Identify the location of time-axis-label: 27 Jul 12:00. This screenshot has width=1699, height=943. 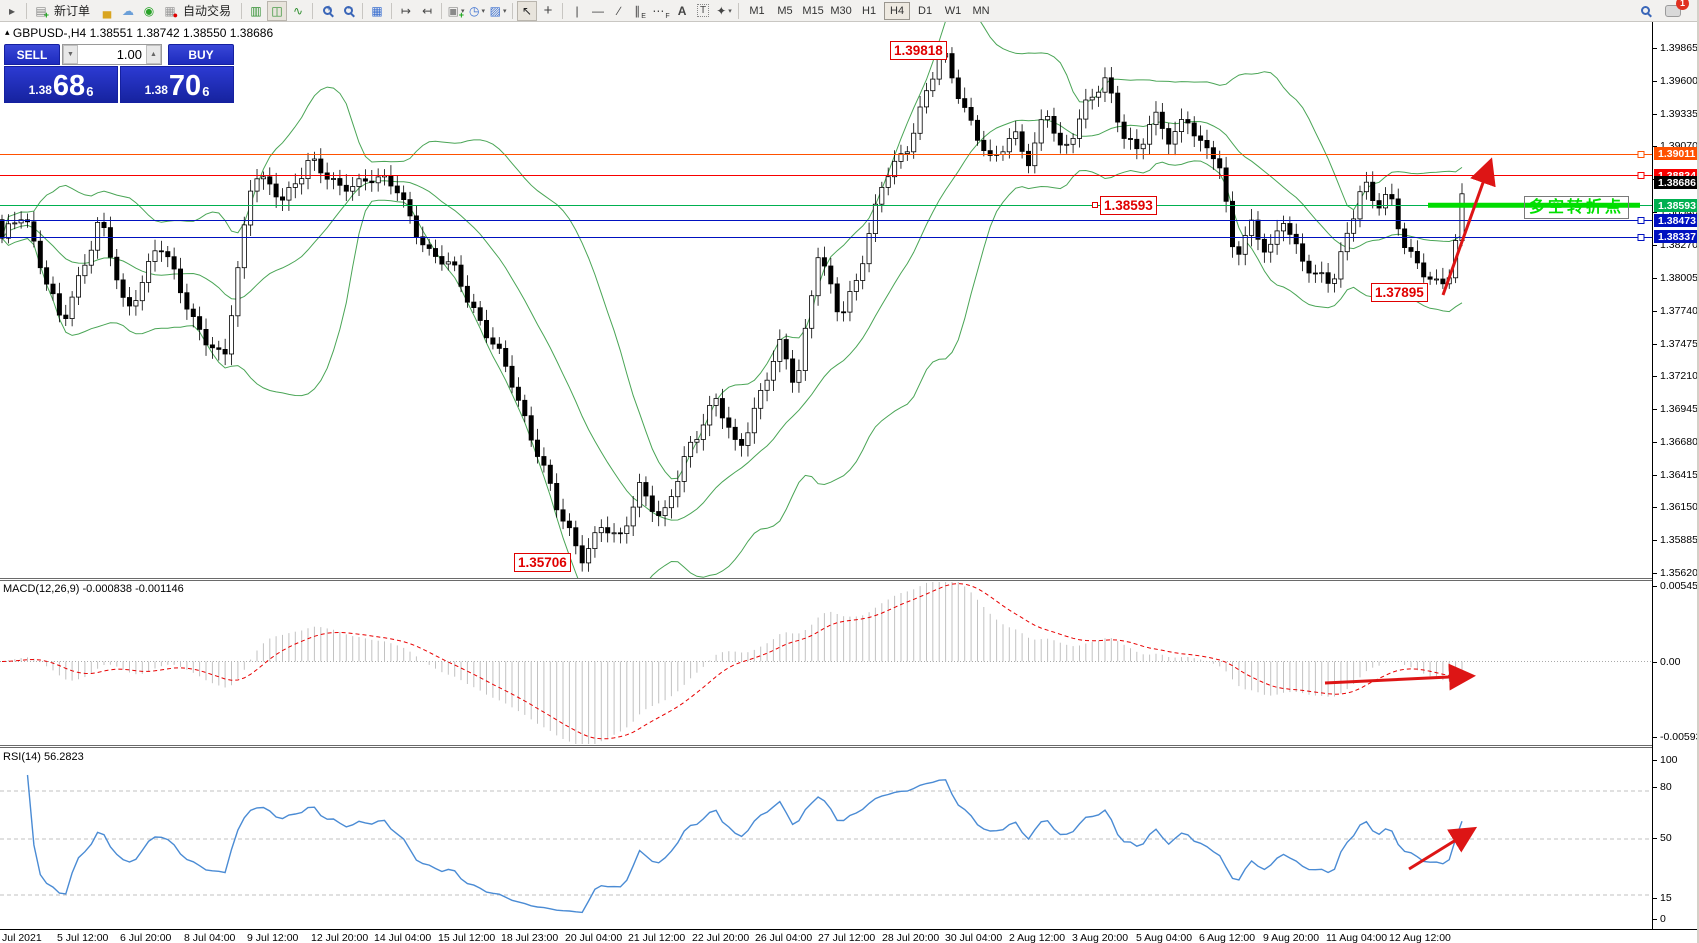
(847, 937).